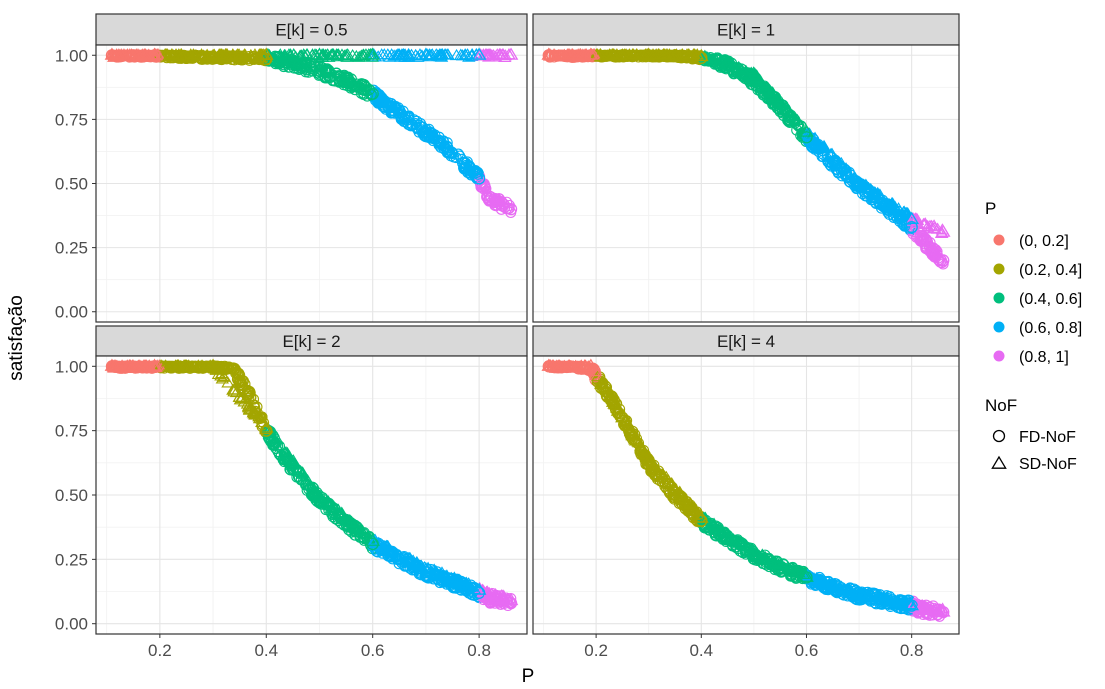 The height and width of the screenshot is (689, 1105). What do you see at coordinates (160, 650) in the screenshot?
I see `x-tick-label: 0.2` at bounding box center [160, 650].